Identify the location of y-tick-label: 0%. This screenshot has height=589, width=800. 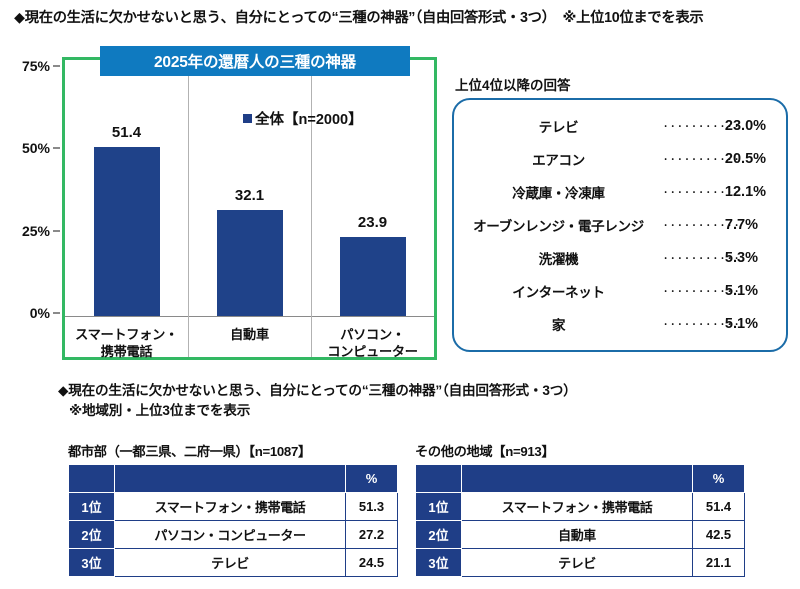
(39, 313).